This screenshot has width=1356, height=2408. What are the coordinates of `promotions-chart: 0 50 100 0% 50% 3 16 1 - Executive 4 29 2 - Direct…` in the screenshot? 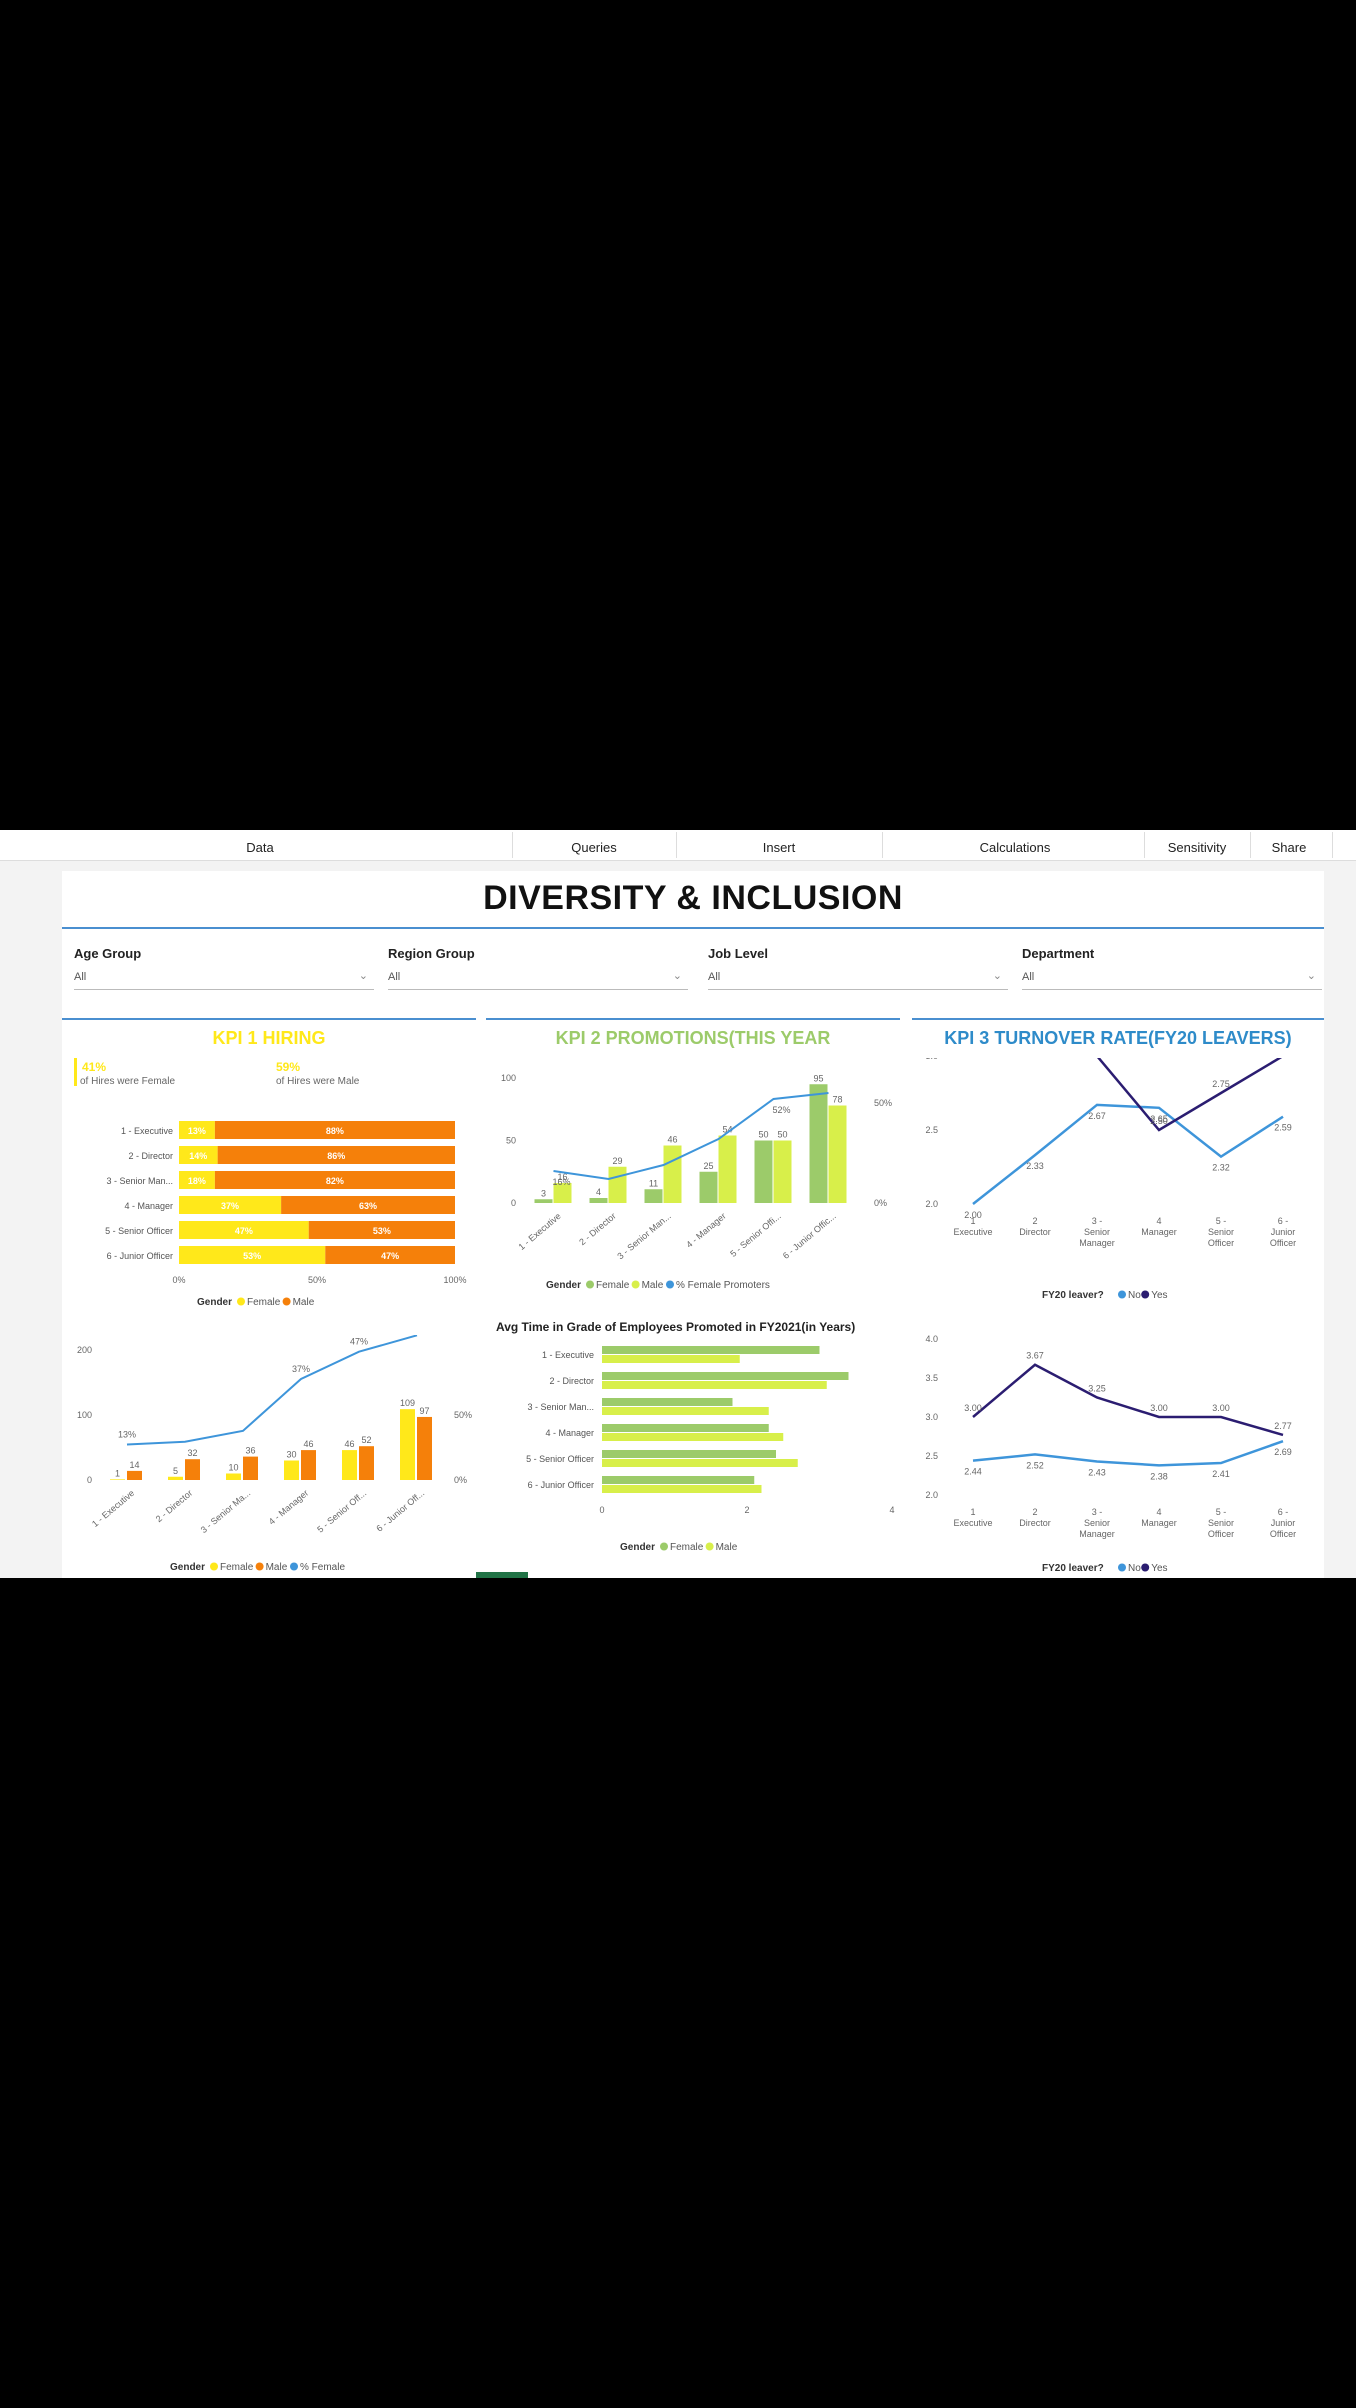 It's located at (696, 1182).